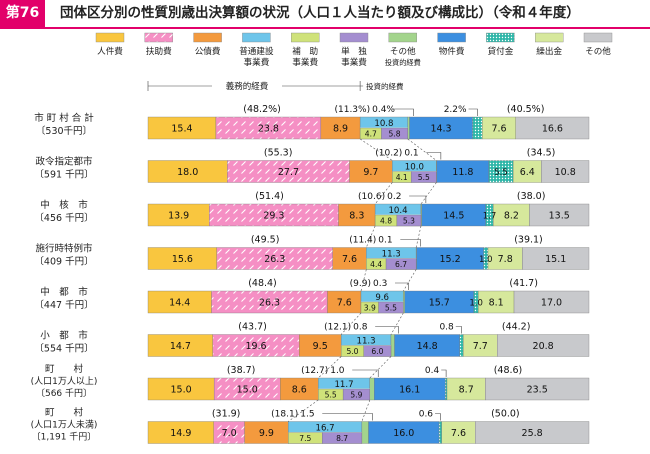  Describe the element at coordinates (325, 28) in the screenshot. I see `header-rule` at that location.